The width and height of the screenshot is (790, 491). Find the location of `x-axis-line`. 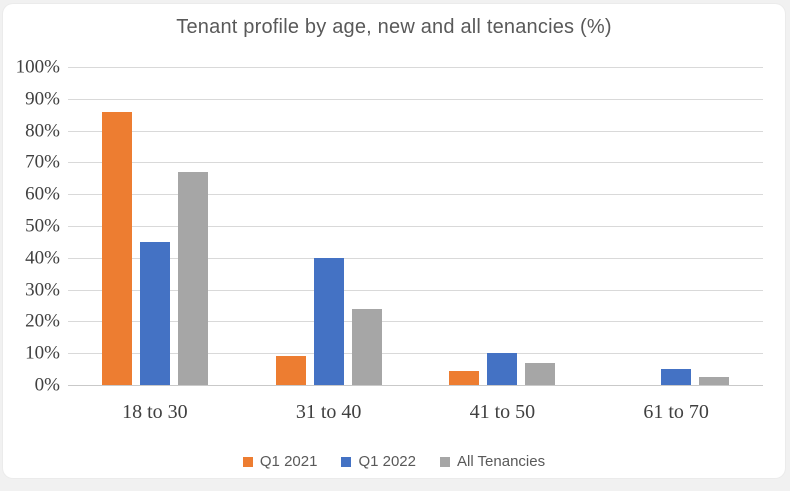

x-axis-line is located at coordinates (415, 385).